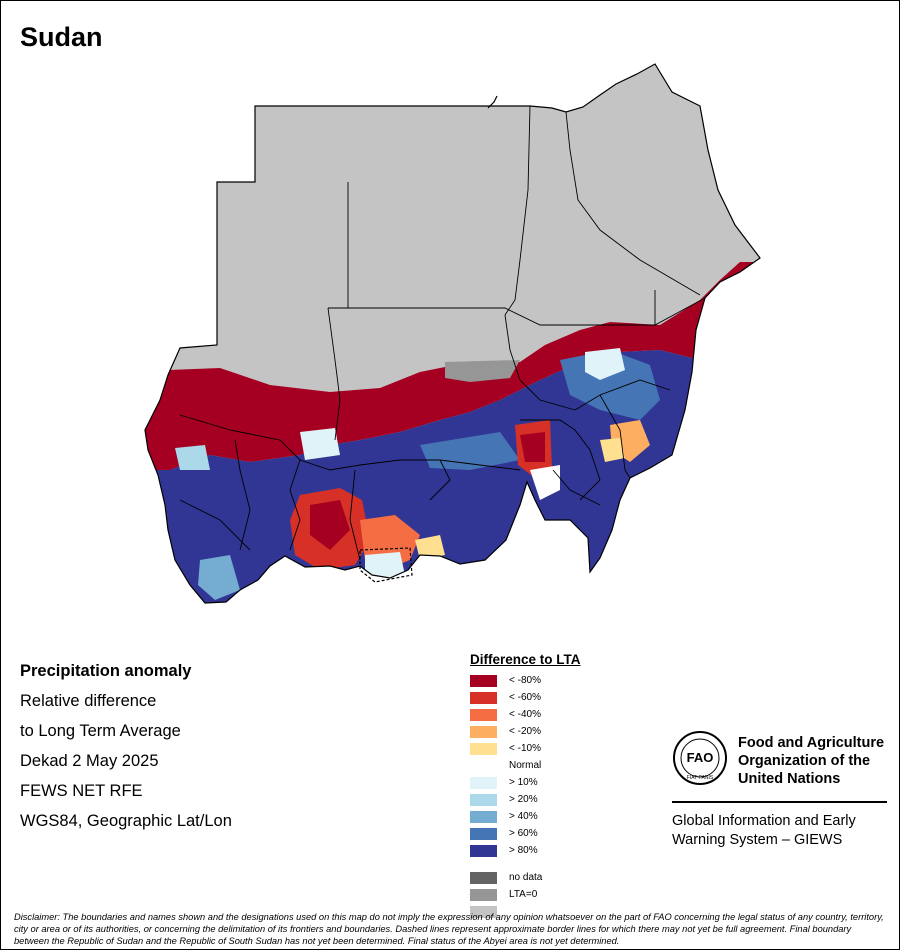  I want to click on legend-item: < -80%, so click(525, 680).